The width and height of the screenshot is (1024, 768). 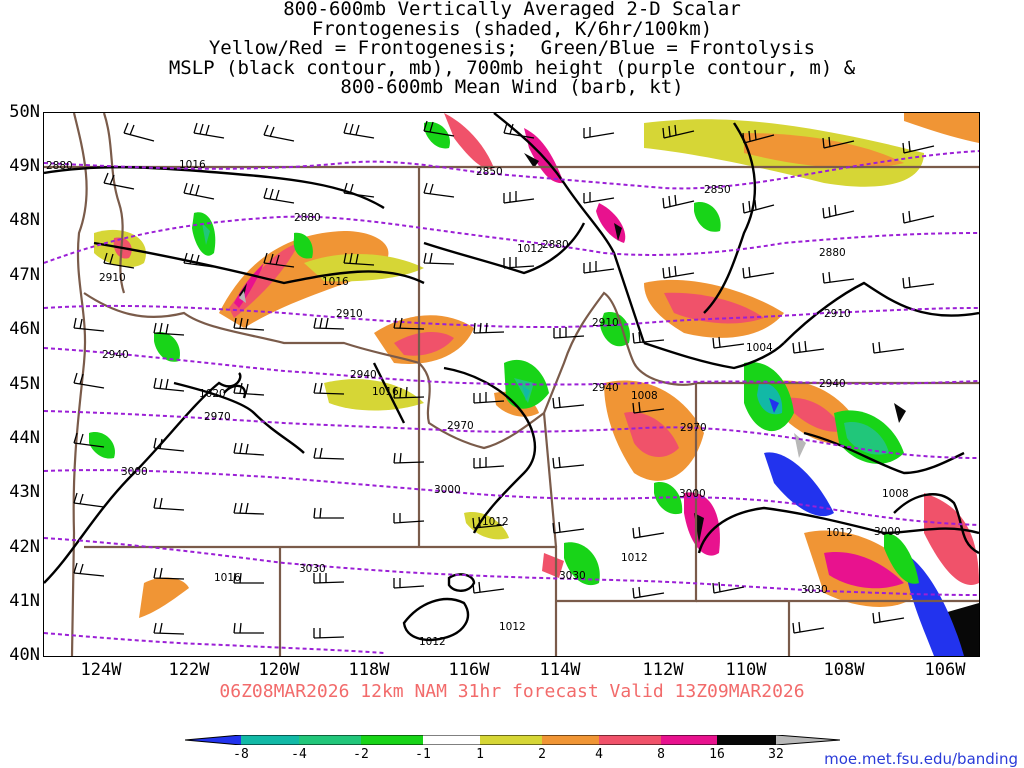 I want to click on mslp-label: 1004, so click(x=759, y=348).